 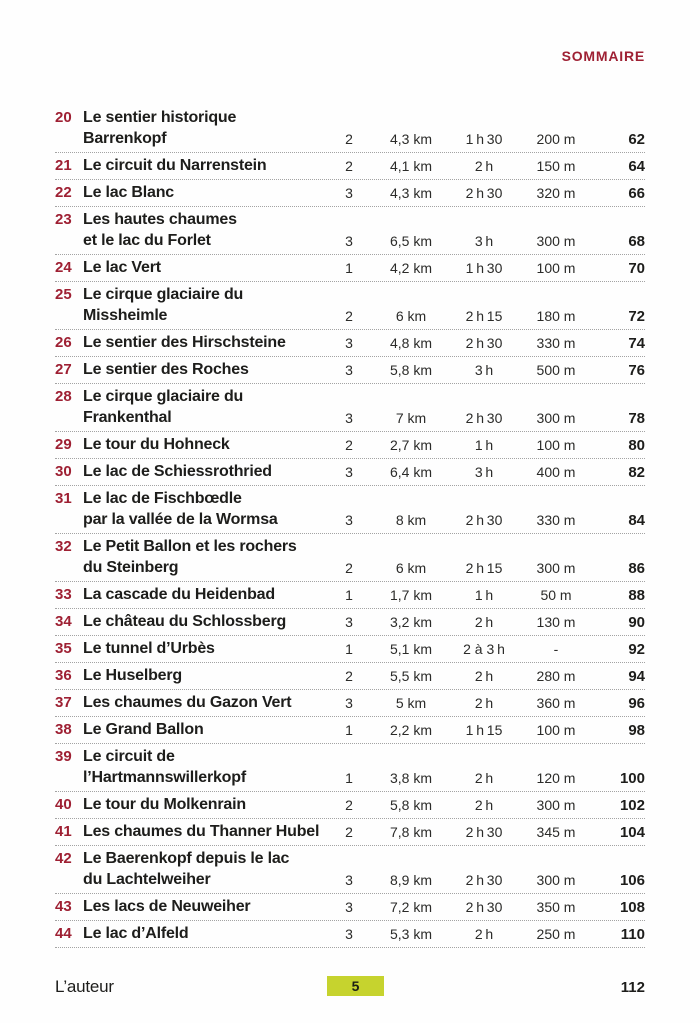 I want to click on trail-duration: 3 h, so click(x=484, y=370).